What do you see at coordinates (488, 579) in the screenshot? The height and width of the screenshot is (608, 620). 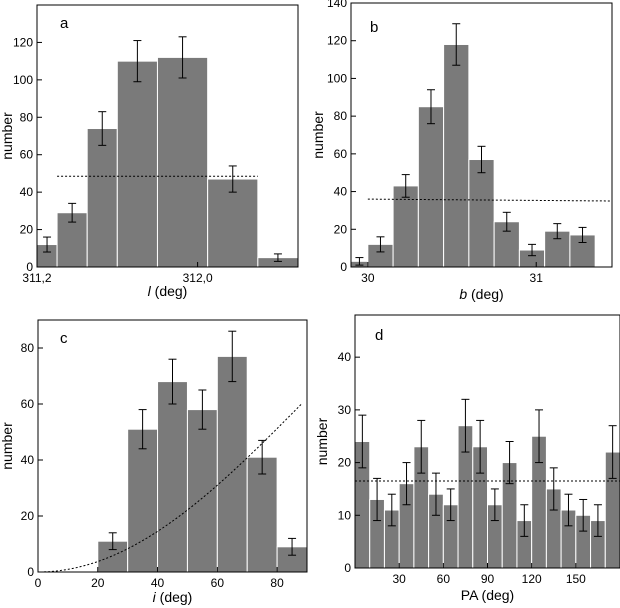 I see `x-tick-label-d-2: 90` at bounding box center [488, 579].